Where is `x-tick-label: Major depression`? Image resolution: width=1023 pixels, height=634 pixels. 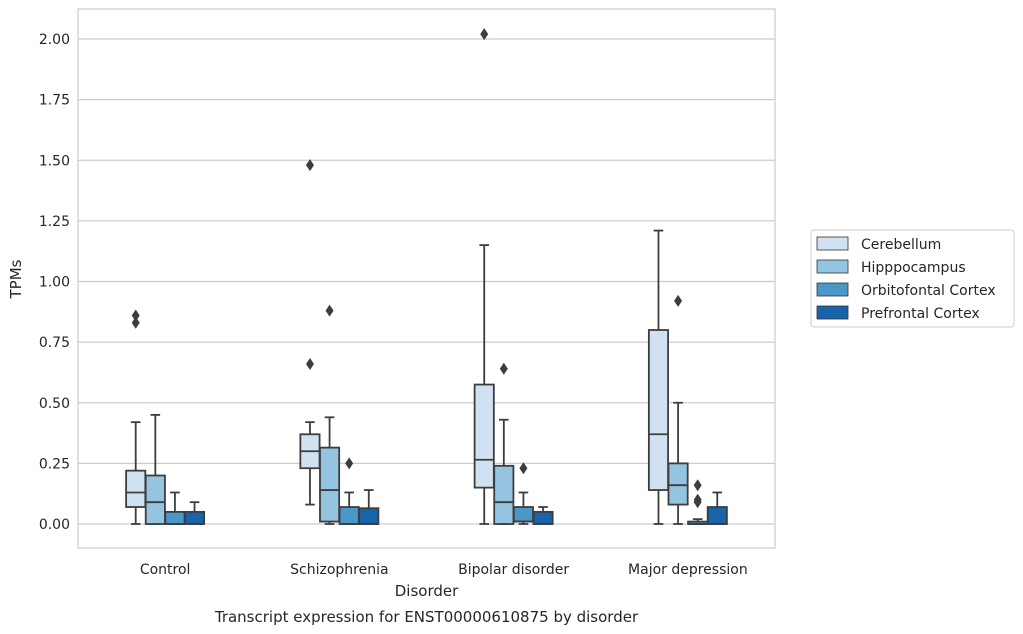
x-tick-label: Major depression is located at coordinates (688, 570).